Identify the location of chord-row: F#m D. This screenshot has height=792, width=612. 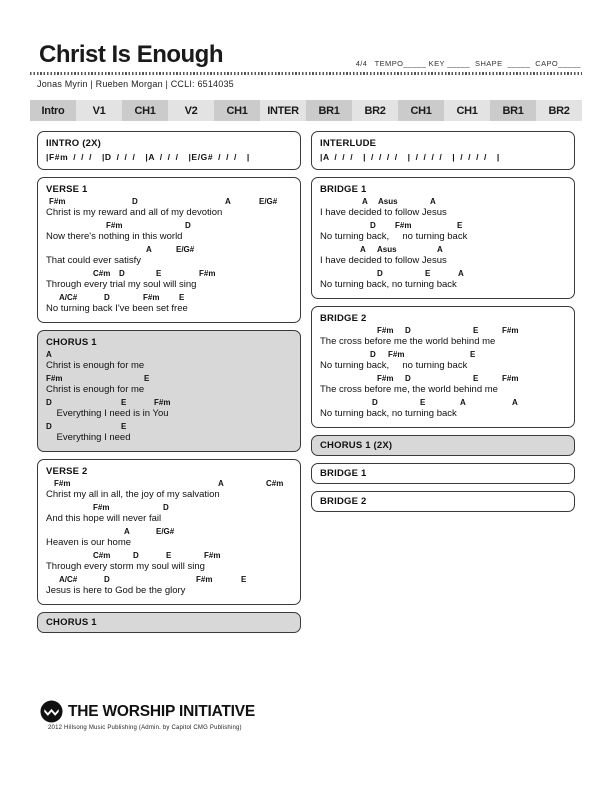
(169, 226).